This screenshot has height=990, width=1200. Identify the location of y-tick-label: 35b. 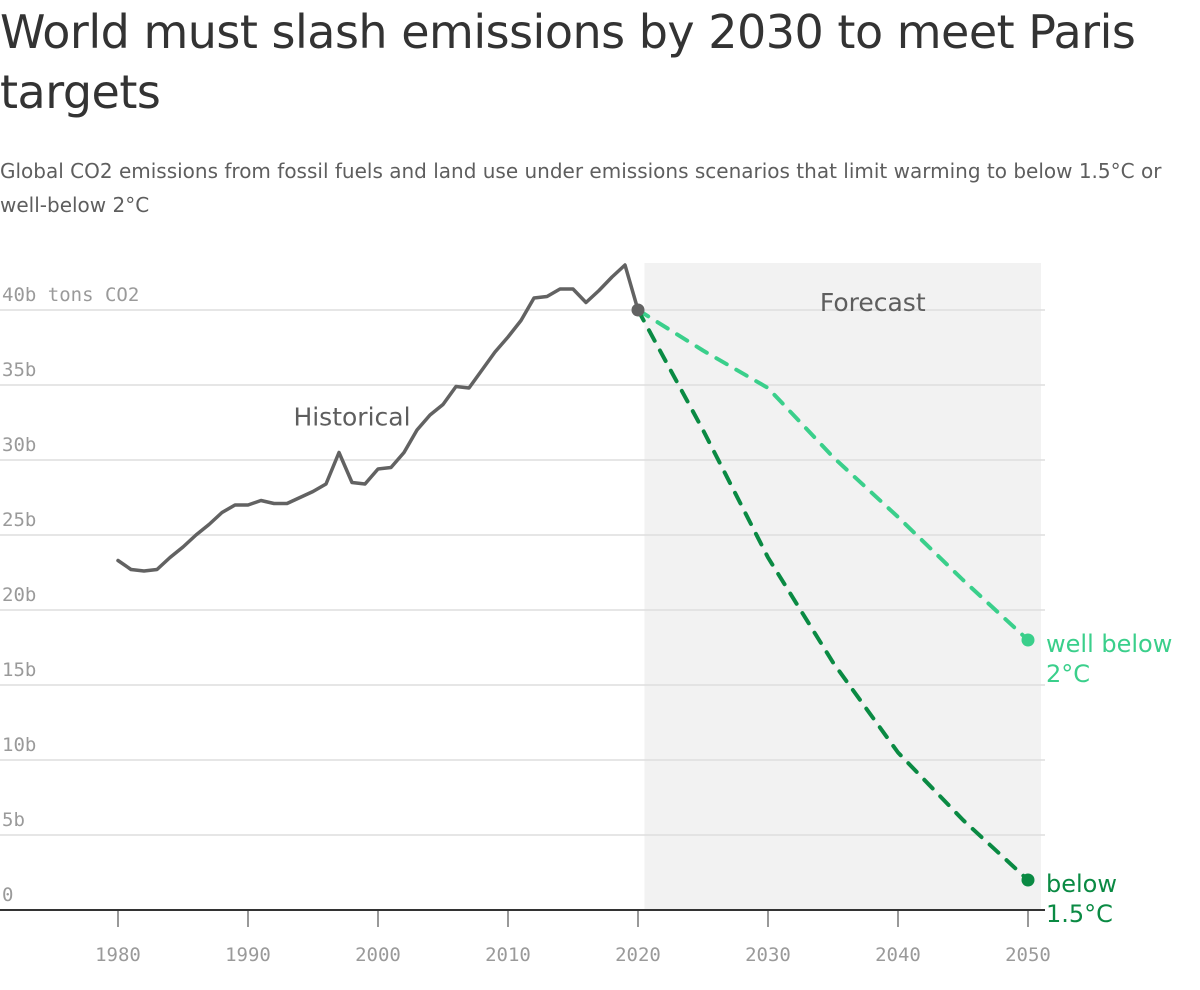
(19, 370).